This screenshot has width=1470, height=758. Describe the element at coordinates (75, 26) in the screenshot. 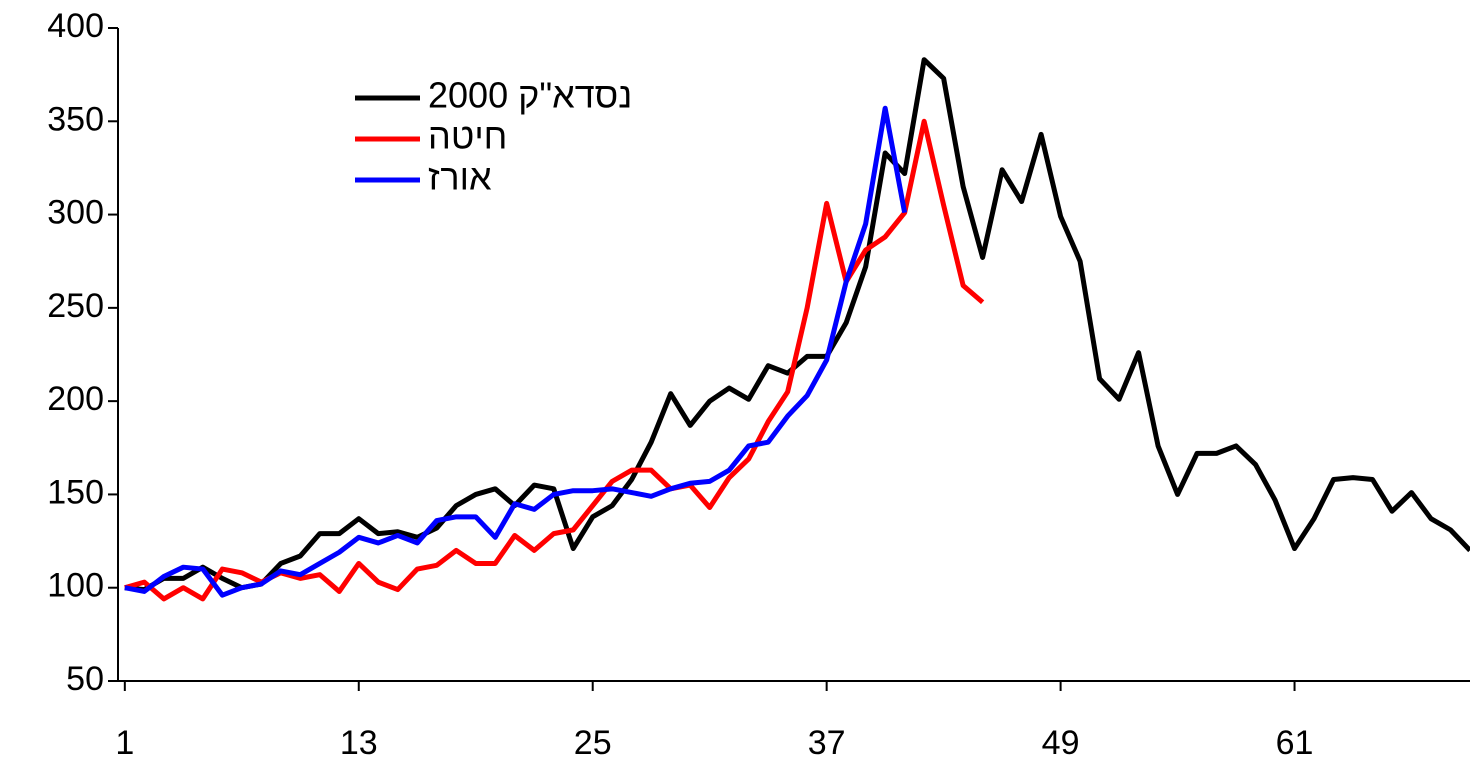

I see `y-tick-label: 400` at that location.